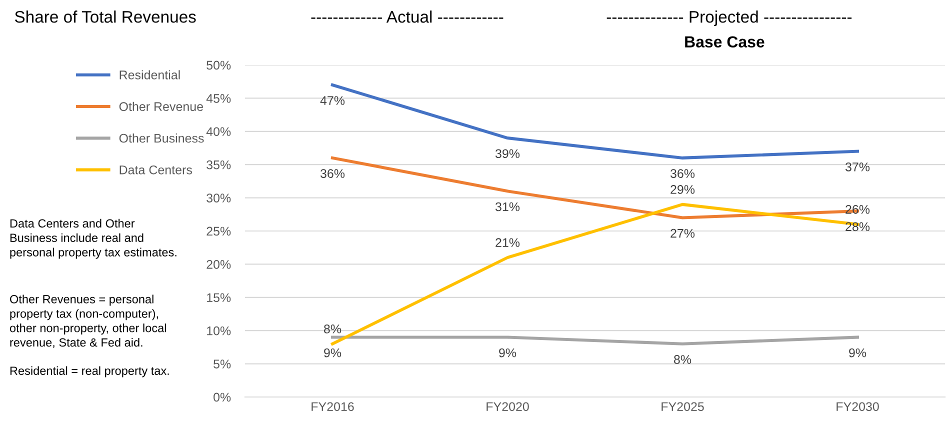  I want to click on x-tick-label: FY2030, so click(857, 407).